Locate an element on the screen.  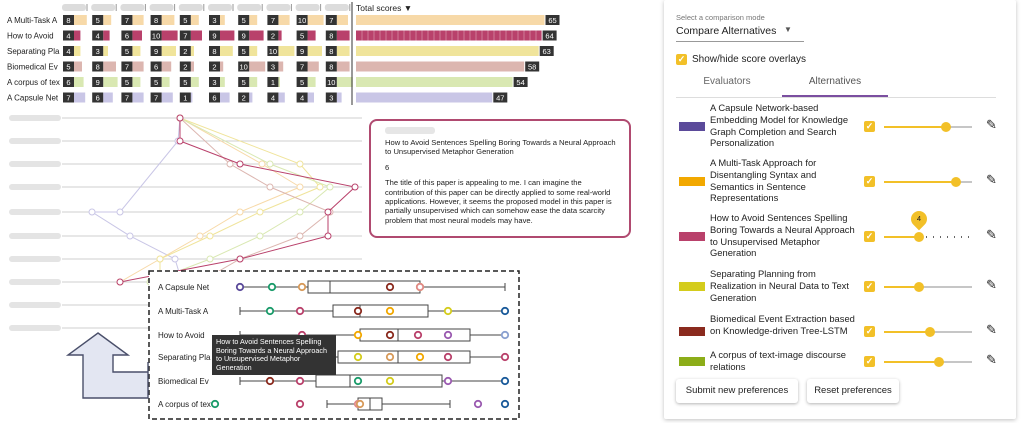
row-label: A Capsule Net is located at coordinates (33, 98).